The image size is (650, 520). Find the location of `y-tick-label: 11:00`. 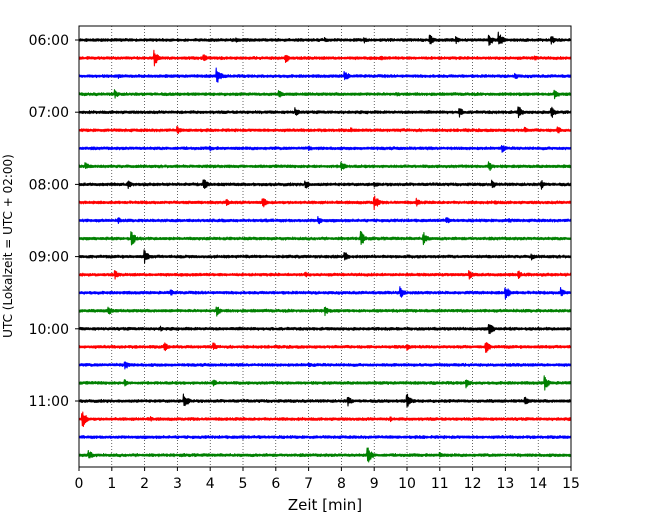

y-tick-label: 11:00 is located at coordinates (49, 402).